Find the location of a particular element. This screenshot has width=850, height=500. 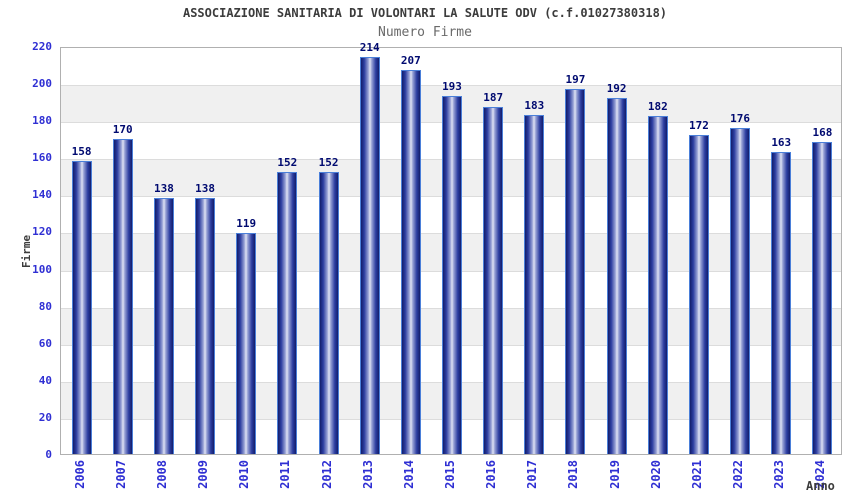

y-tick-label: 40 is located at coordinates (45, 380).